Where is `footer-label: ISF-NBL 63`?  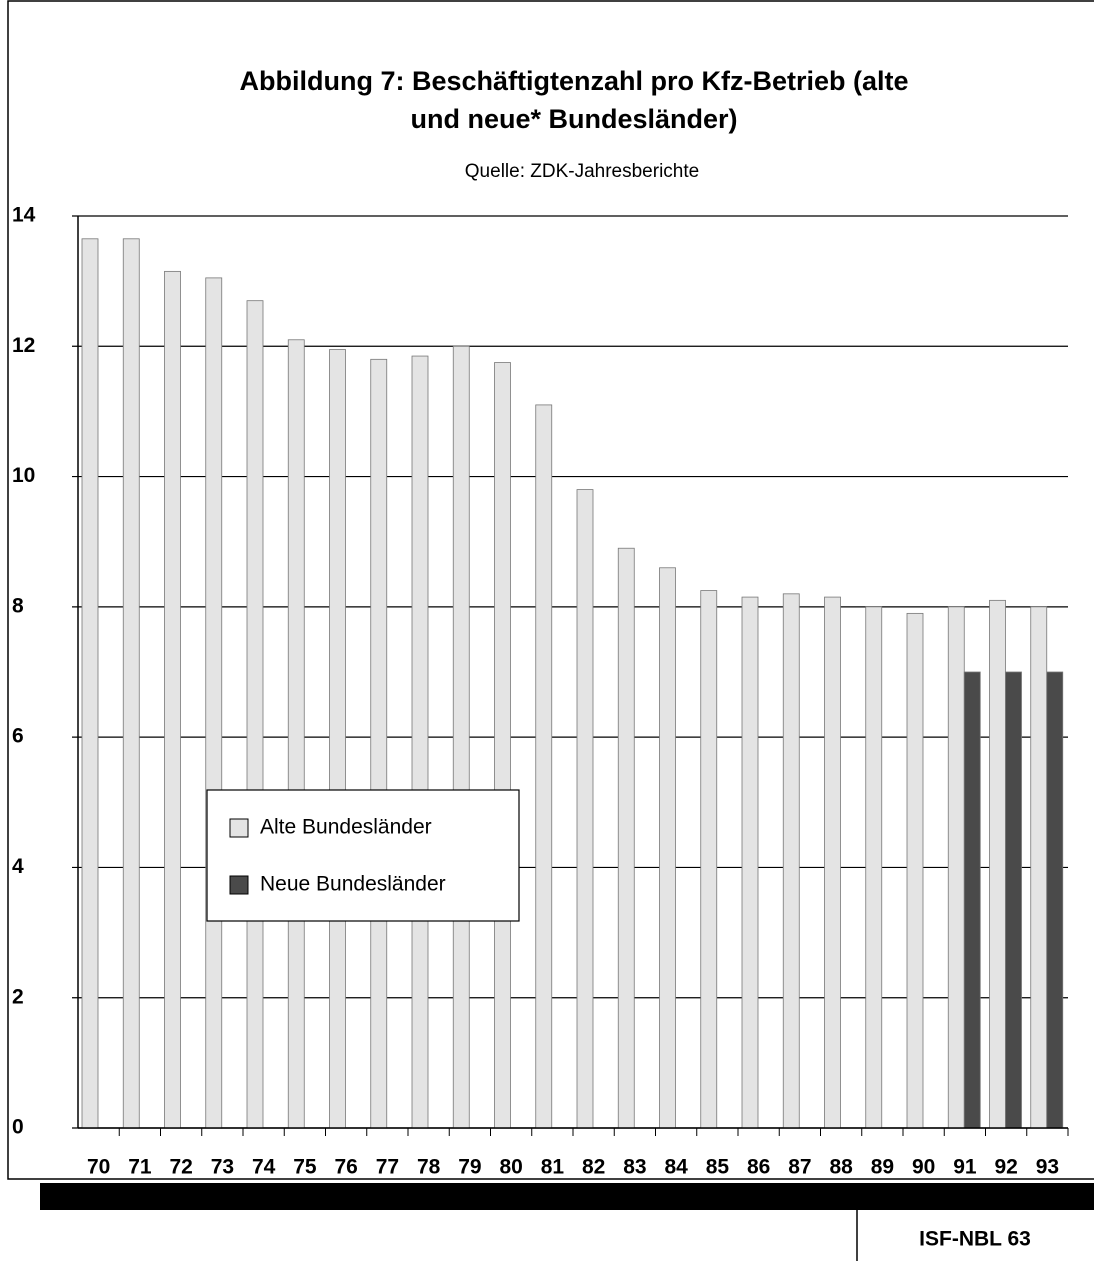 footer-label: ISF-NBL 63 is located at coordinates (975, 1239).